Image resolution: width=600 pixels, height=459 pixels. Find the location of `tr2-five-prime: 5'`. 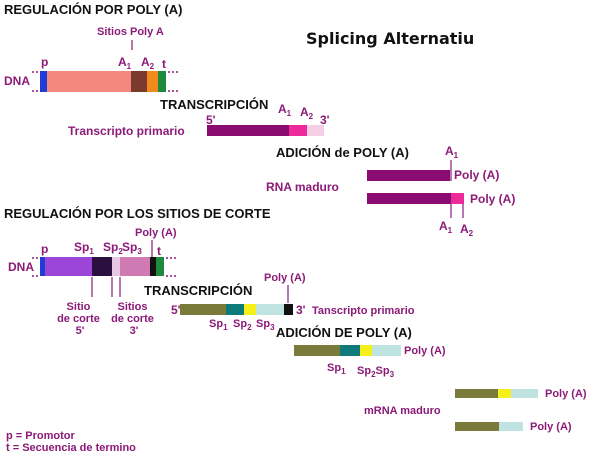

tr2-five-prime: 5' is located at coordinates (176, 310).